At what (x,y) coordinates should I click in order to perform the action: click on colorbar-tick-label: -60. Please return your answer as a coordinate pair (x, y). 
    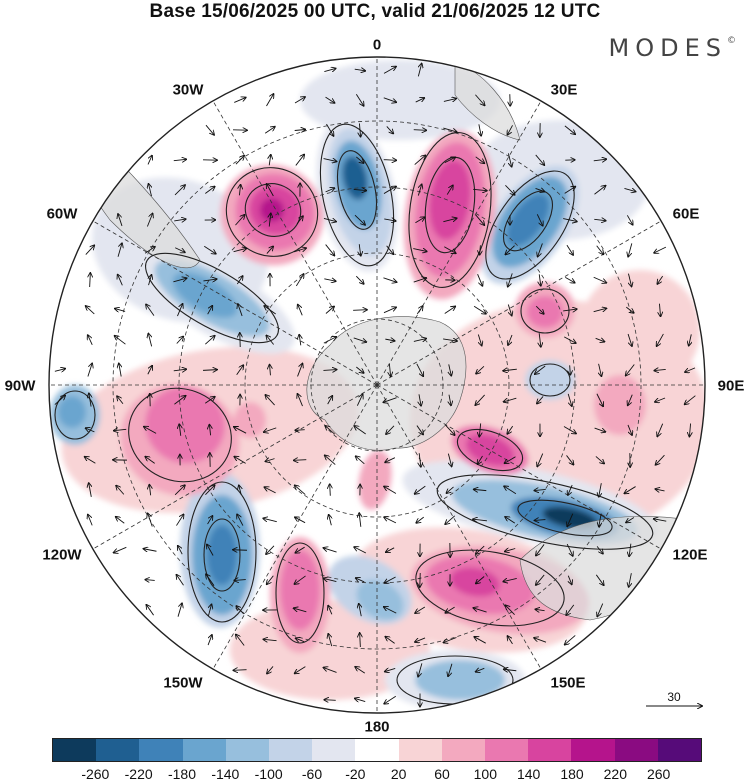
    Looking at the image, I should click on (312, 774).